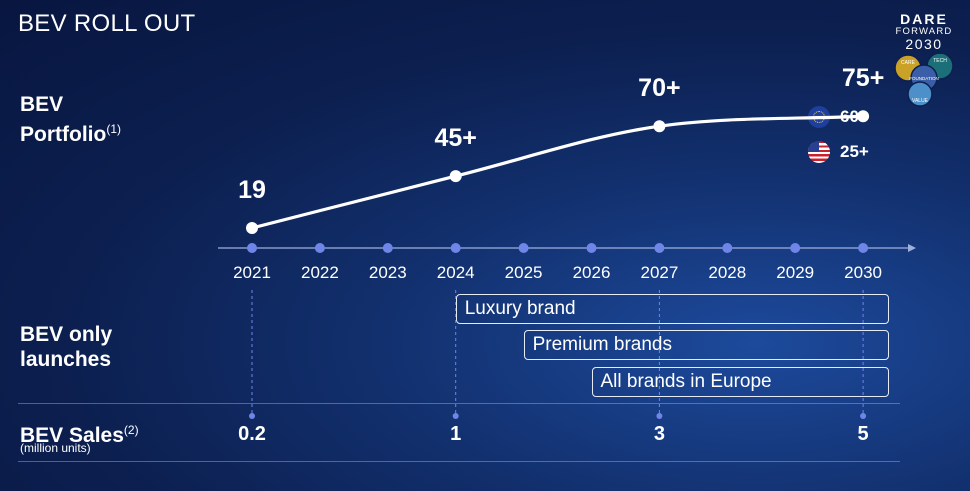  I want to click on sales-divider-top, so click(459, 403).